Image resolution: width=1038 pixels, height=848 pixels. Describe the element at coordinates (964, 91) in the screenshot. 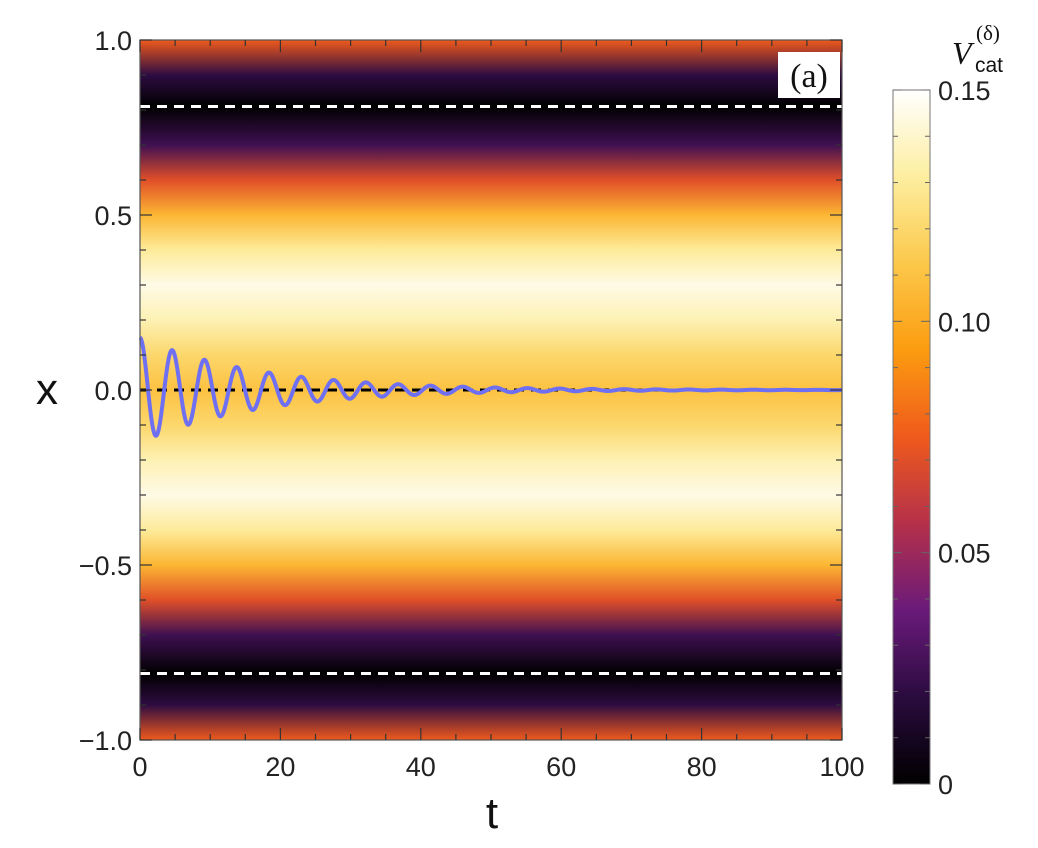

I see `colorbar-tick-label: 0.15` at that location.